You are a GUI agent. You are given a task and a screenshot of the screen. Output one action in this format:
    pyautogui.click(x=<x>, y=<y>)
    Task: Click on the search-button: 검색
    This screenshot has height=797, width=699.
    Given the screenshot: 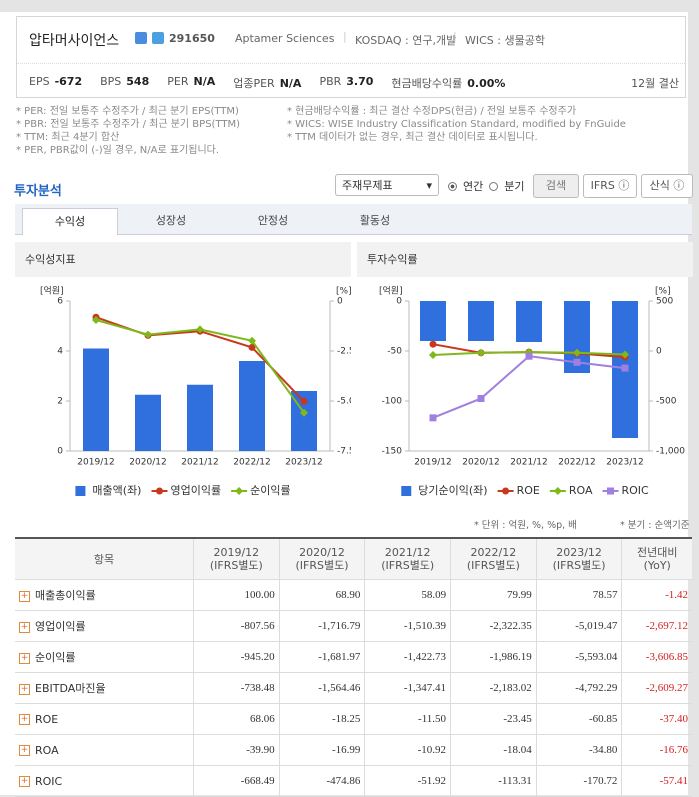 What is the action you would take?
    pyautogui.click(x=556, y=186)
    